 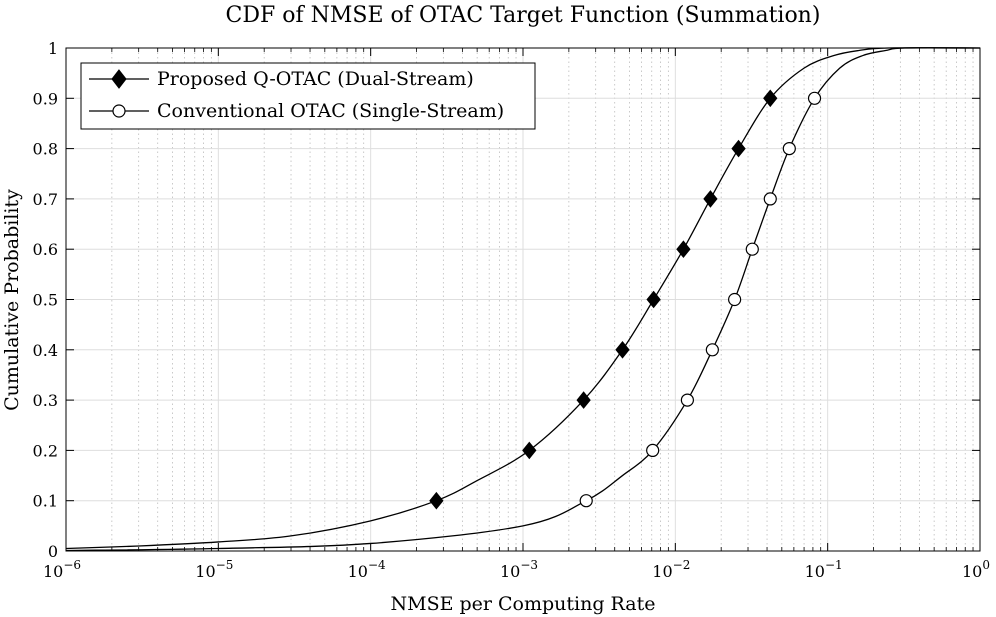 What do you see at coordinates (671, 569) in the screenshot?
I see `x-tick-label: 10⁻²` at bounding box center [671, 569].